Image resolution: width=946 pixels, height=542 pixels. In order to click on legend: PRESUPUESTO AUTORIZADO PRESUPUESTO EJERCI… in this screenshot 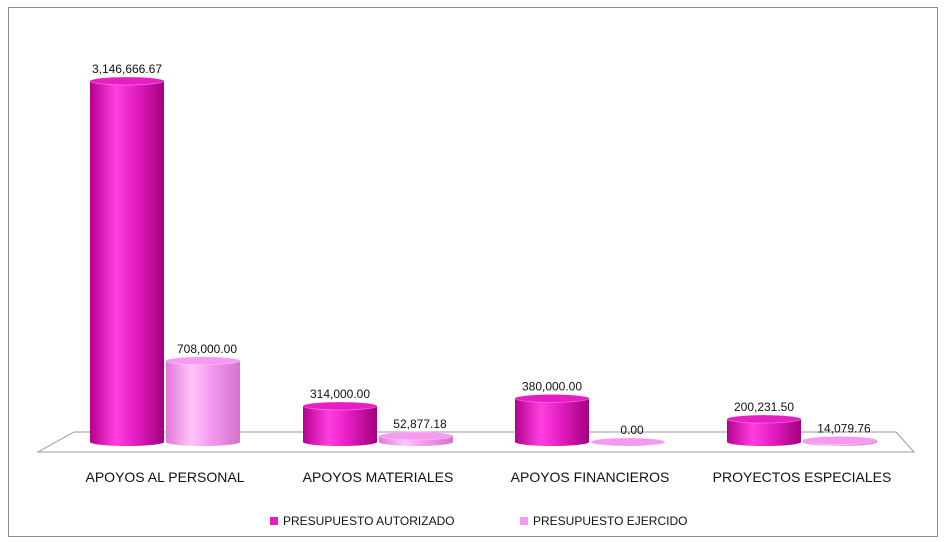, I will do `click(478, 521)`.